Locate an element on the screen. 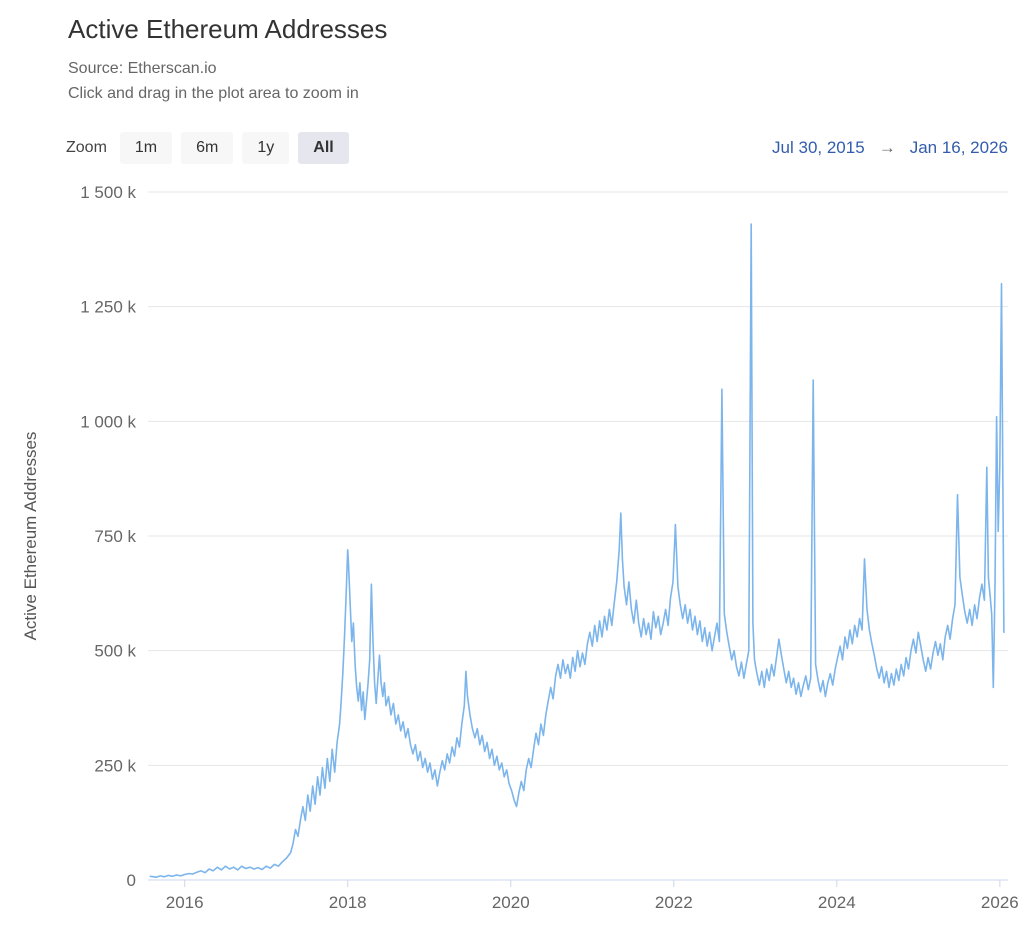 The height and width of the screenshot is (939, 1024). x-axis-tick-label: 2024 is located at coordinates (837, 902).